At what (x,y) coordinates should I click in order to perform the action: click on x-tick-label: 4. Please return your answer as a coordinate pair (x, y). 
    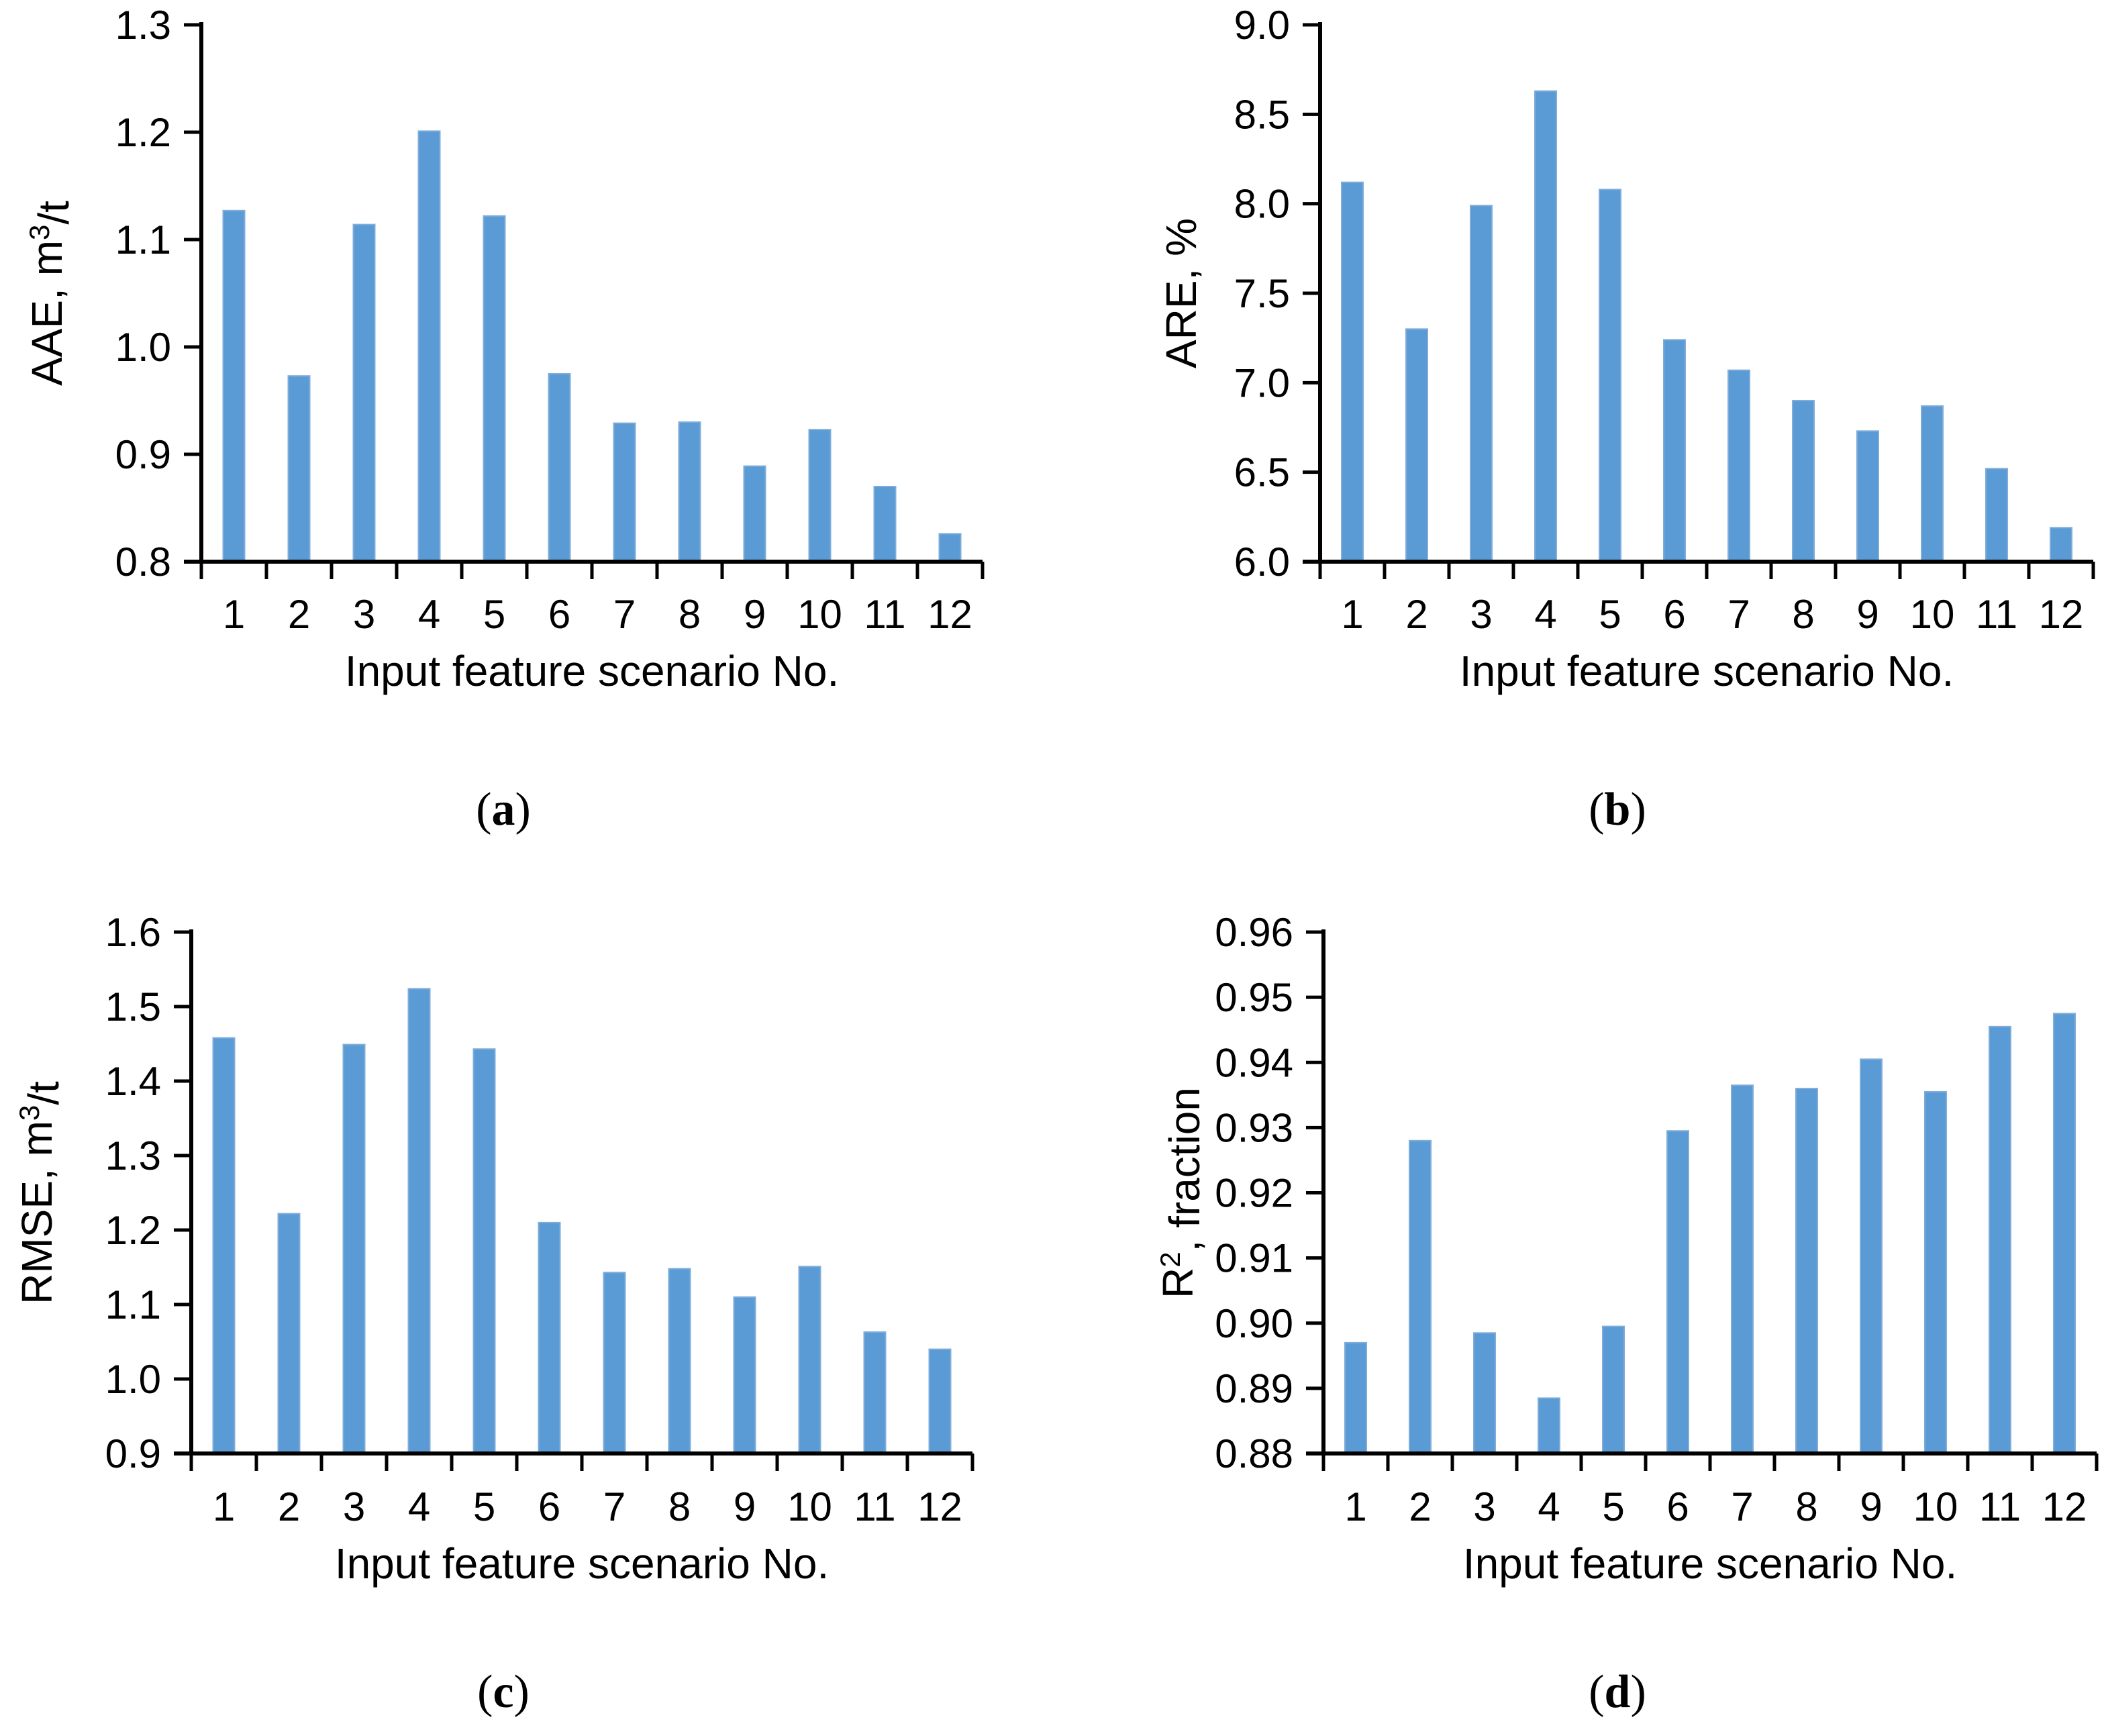
    Looking at the image, I should click on (419, 1506).